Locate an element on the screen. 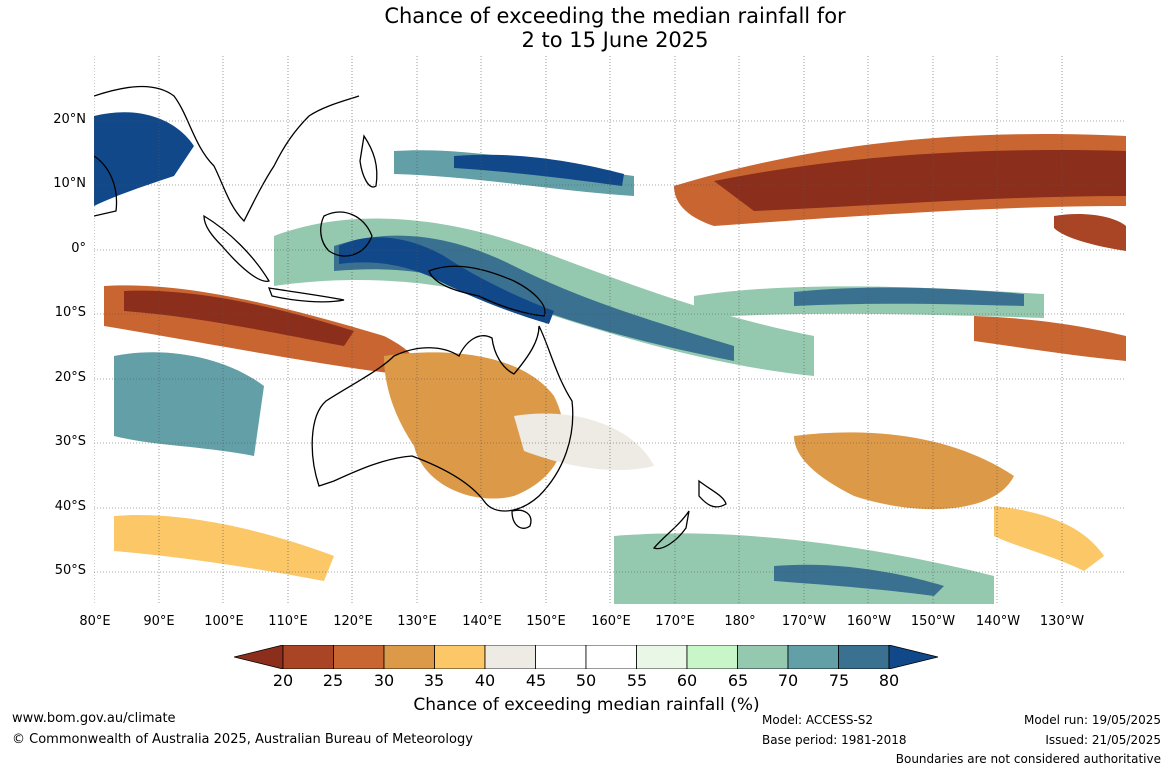 The width and height of the screenshot is (1173, 770). lat-label-40s: 40°S is located at coordinates (70, 506).